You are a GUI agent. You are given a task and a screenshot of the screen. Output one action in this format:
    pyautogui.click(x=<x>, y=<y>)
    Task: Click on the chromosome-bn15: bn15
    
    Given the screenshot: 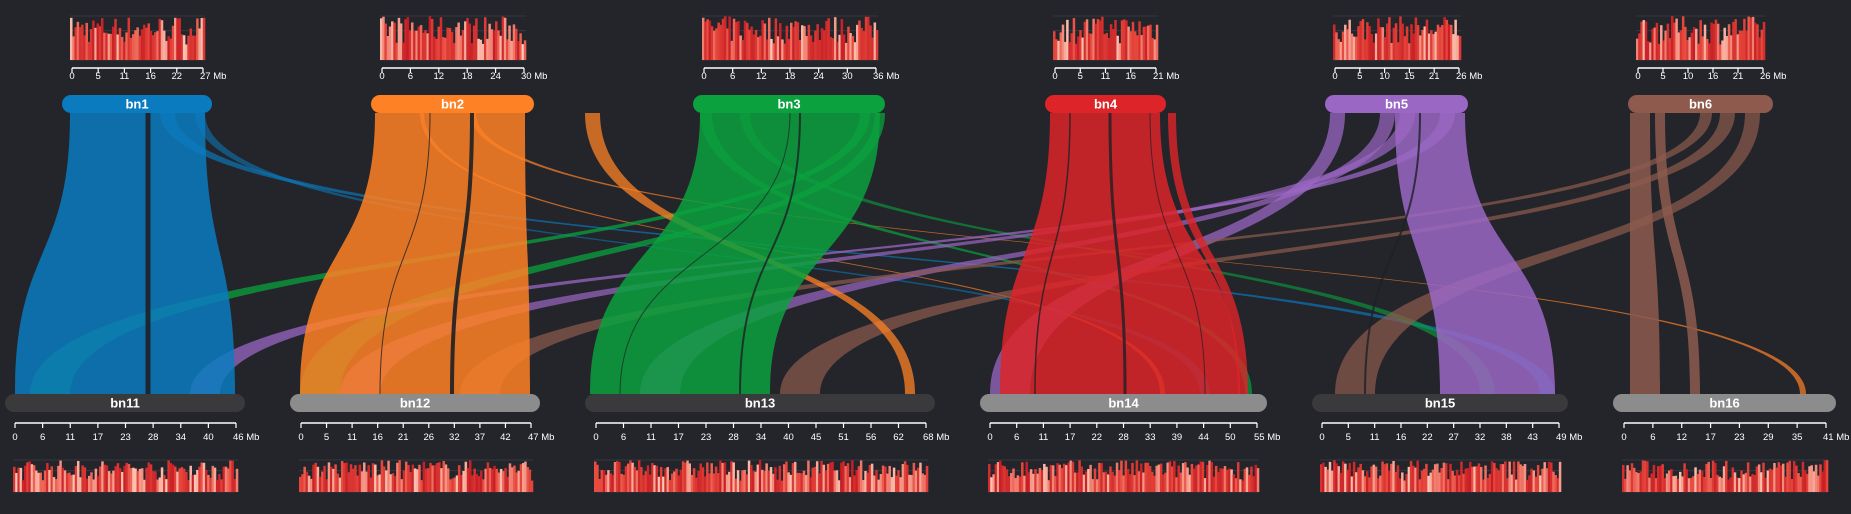 What is the action you would take?
    pyautogui.click(x=1440, y=403)
    